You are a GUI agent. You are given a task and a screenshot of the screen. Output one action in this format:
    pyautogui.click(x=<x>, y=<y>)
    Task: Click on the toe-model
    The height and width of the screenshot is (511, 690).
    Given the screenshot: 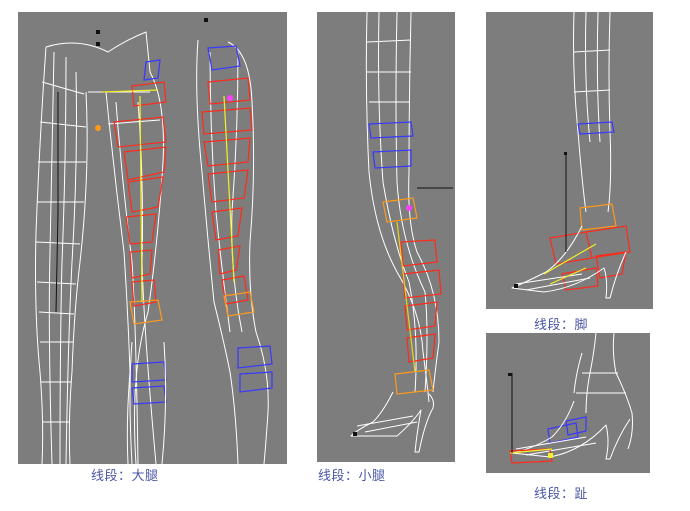 What is the action you would take?
    pyautogui.click(x=570, y=398)
    